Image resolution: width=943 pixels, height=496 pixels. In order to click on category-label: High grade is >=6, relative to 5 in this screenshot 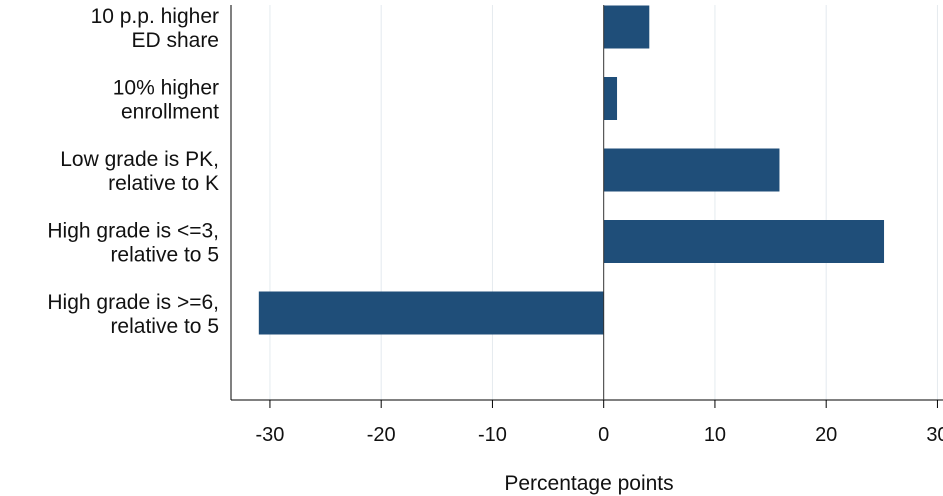, I will do `click(133, 314)`.